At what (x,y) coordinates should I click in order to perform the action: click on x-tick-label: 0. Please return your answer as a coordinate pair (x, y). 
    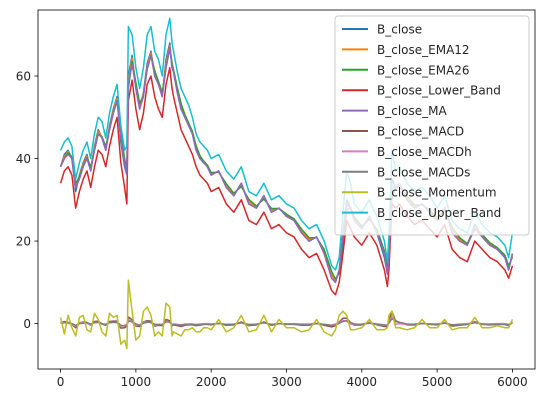
    Looking at the image, I should click on (61, 382).